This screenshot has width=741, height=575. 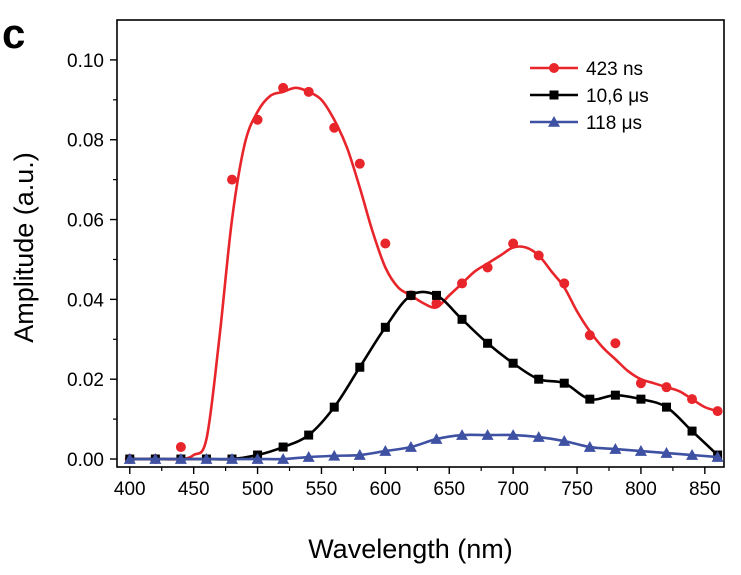 I want to click on y-tick-label: 0.10, so click(x=85, y=61).